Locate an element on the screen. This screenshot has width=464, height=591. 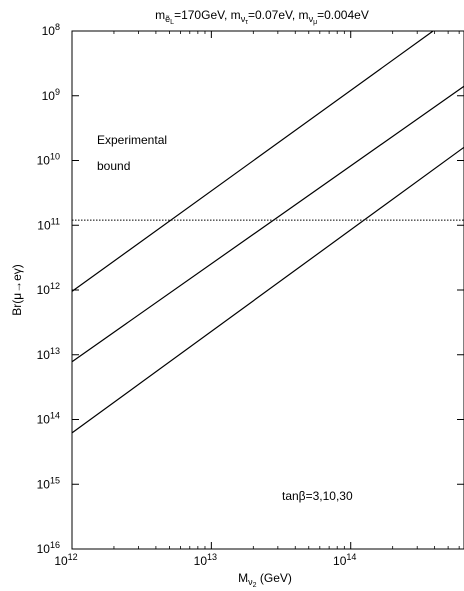
annotation-tanbeta: tanβ=3,10,30 is located at coordinates (317, 496).